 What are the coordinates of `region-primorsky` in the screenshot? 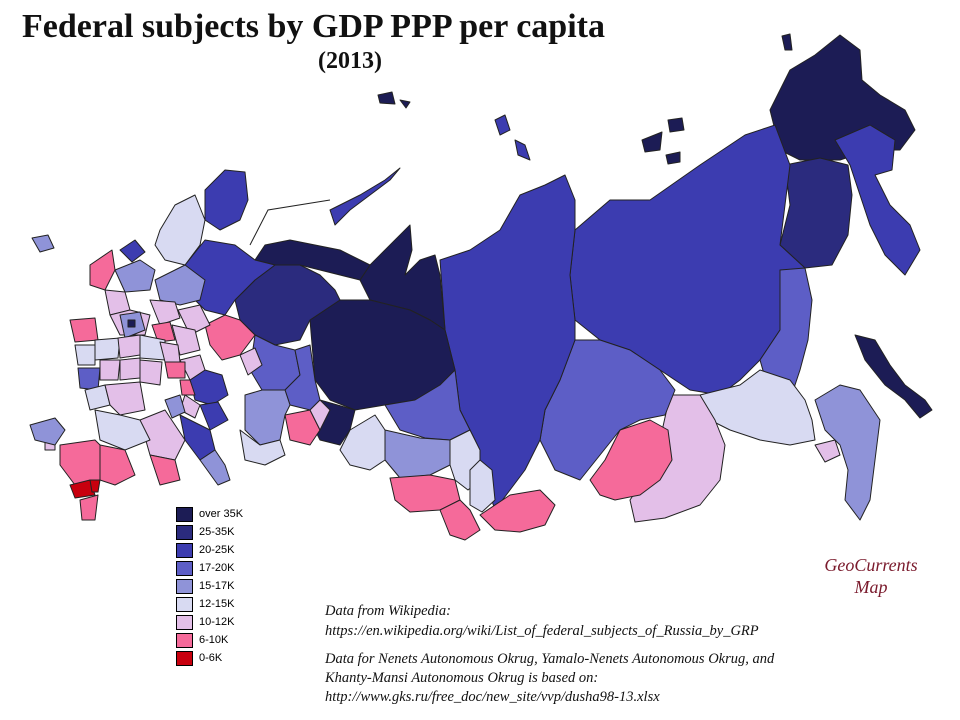 It's located at (847, 452).